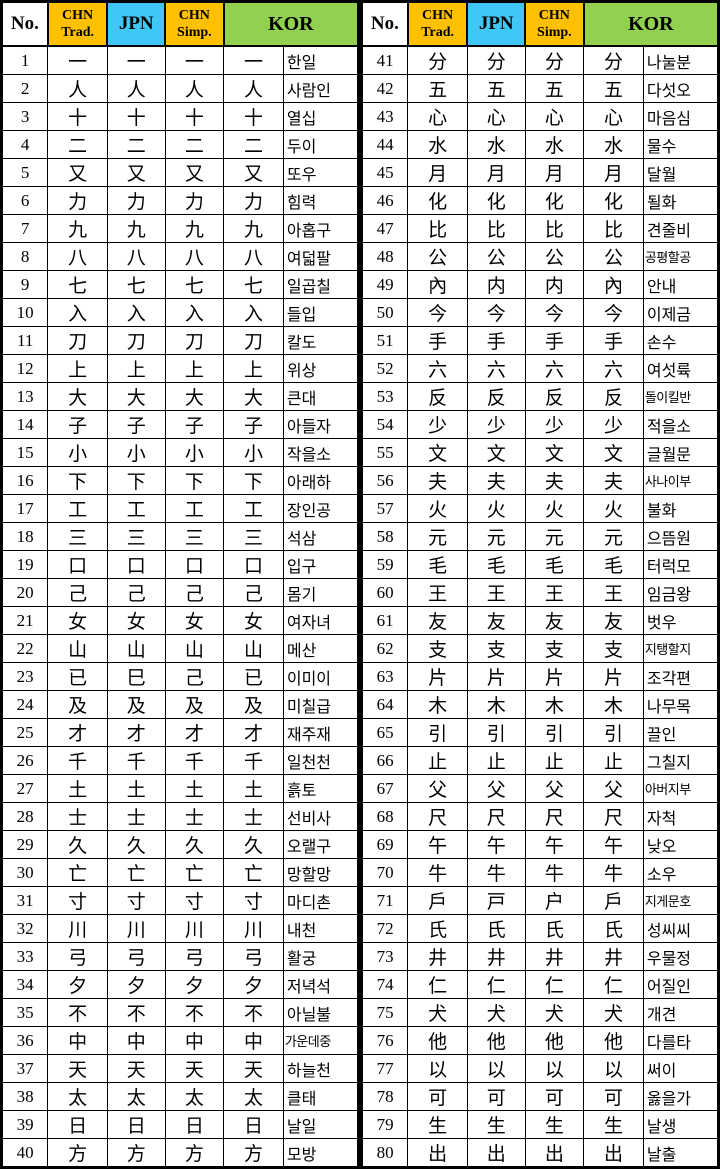 The width and height of the screenshot is (720, 1169). Describe the element at coordinates (681, 788) in the screenshot. I see `korean-reading-cell: 아버지부` at that location.